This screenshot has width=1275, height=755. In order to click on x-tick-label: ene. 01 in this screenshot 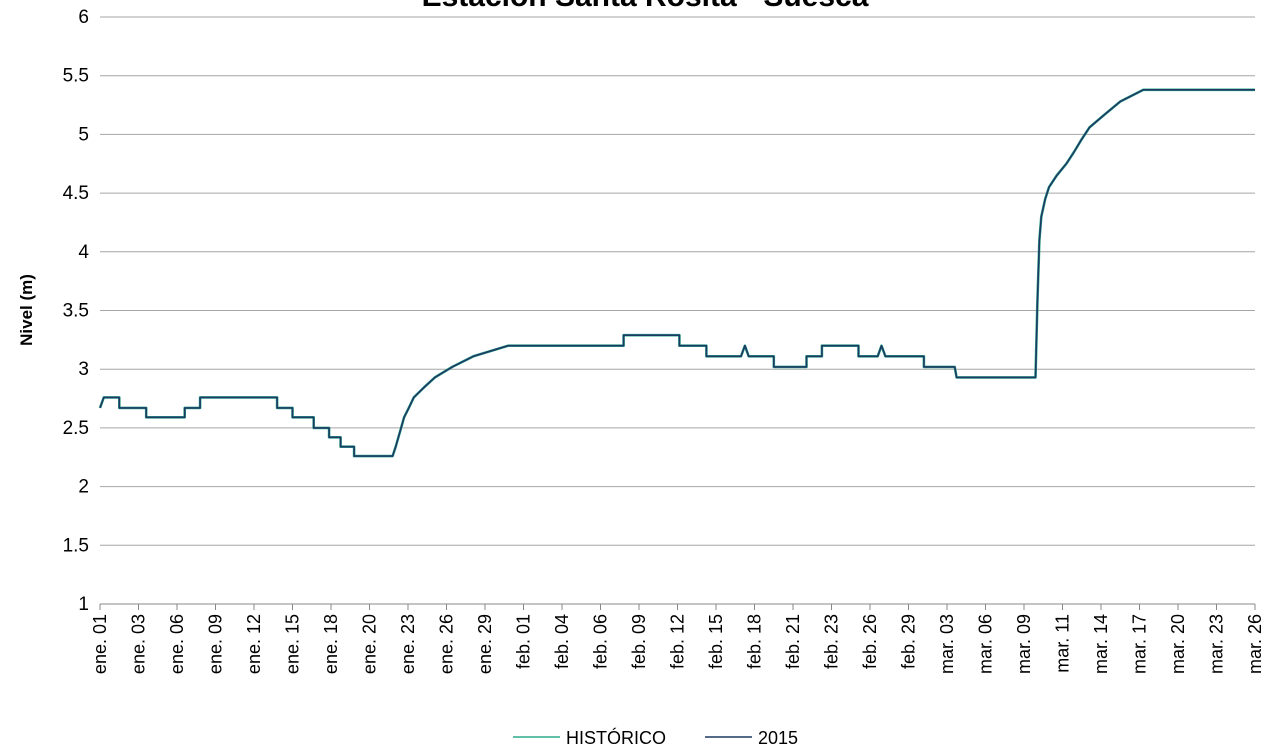, I will do `click(100, 644)`.